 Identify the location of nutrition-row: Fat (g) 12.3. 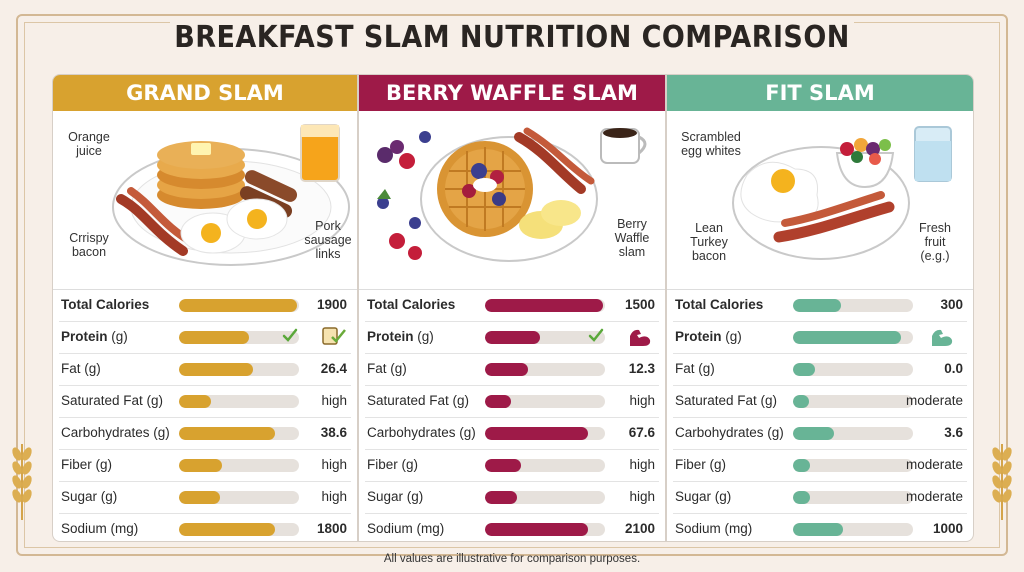
(512, 370).